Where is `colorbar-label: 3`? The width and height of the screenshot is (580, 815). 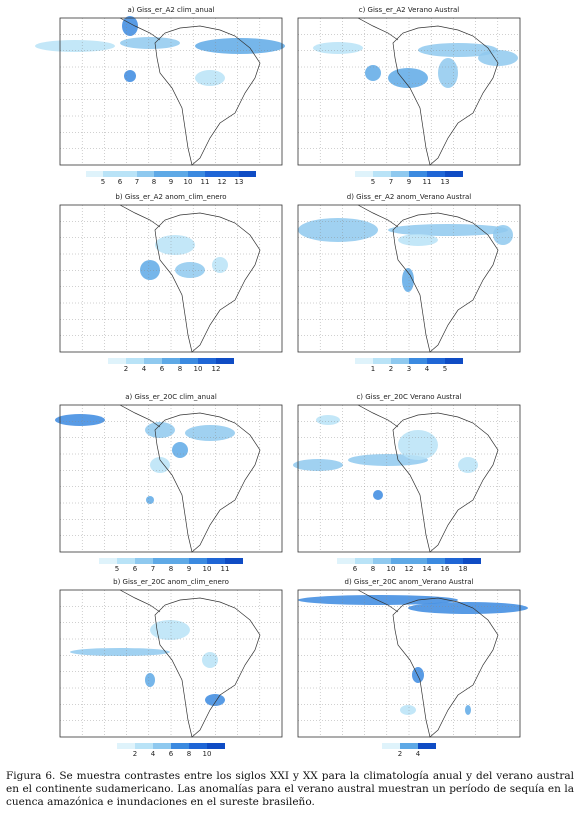
colorbar-label: 3 is located at coordinates (409, 369).